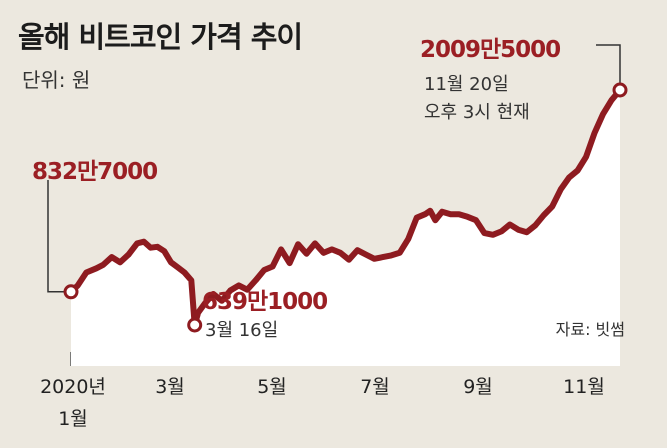 This screenshot has width=667, height=448. Describe the element at coordinates (478, 387) in the screenshot. I see `x-tick-label-sep: 9월` at that location.